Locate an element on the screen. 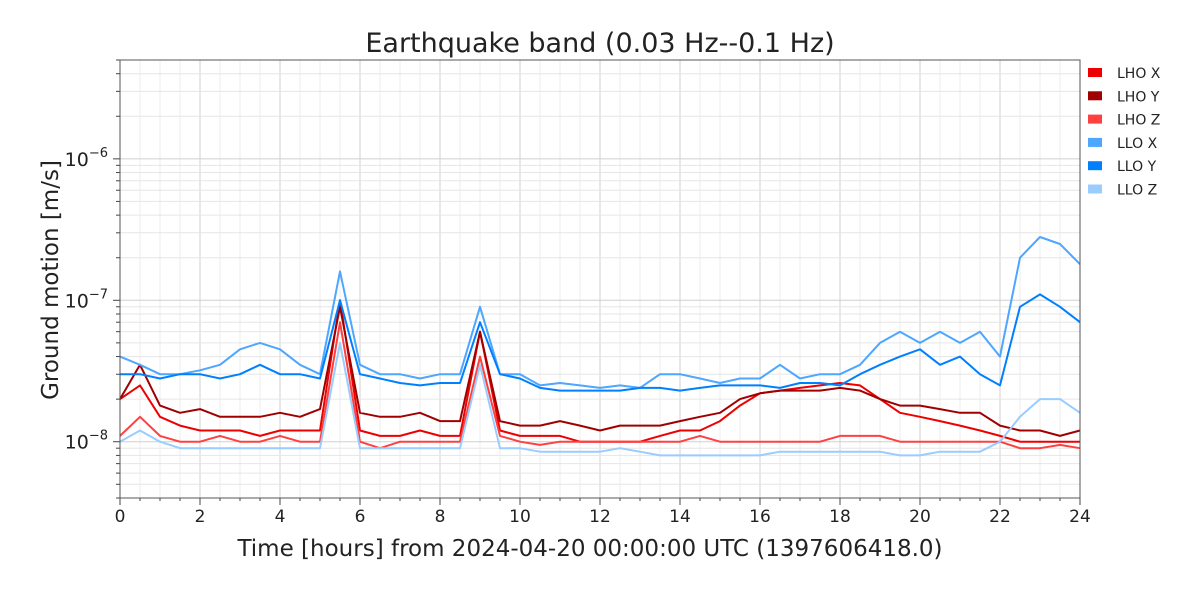 This screenshot has height=604, width=1200. y-tick-exponent: −6 is located at coordinates (98, 153).